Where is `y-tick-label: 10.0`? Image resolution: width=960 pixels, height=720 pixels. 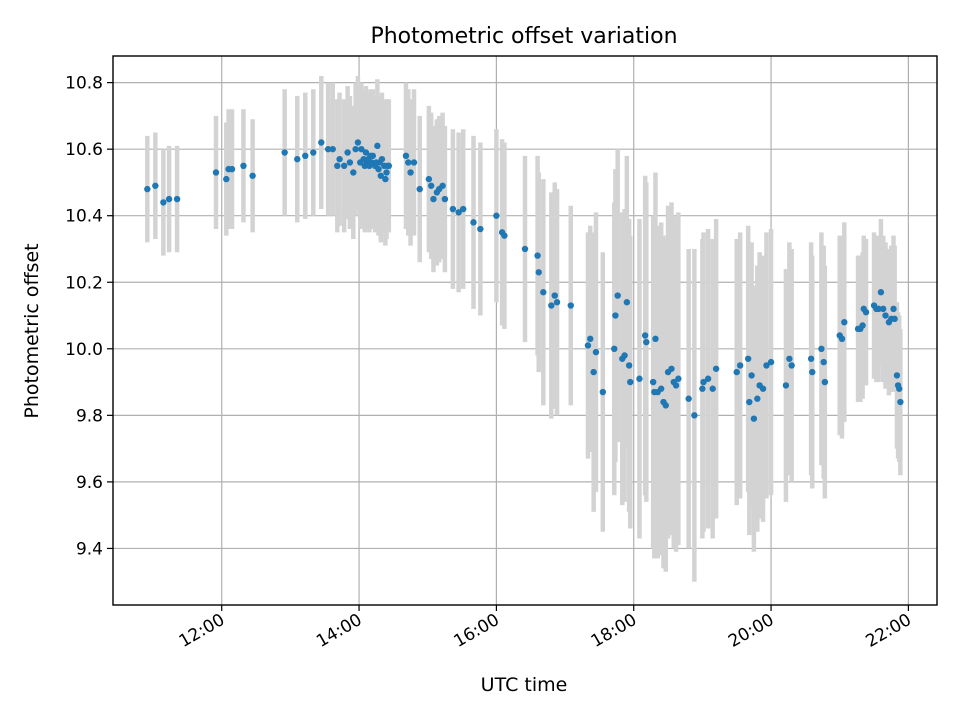
y-tick-label: 10.0 is located at coordinates (84, 350).